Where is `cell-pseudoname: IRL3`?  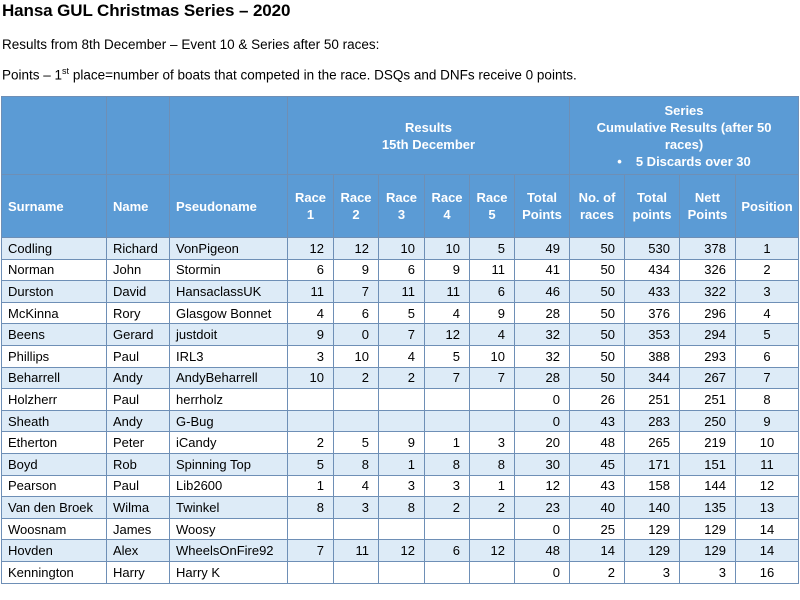 cell-pseudoname: IRL3 is located at coordinates (228, 356).